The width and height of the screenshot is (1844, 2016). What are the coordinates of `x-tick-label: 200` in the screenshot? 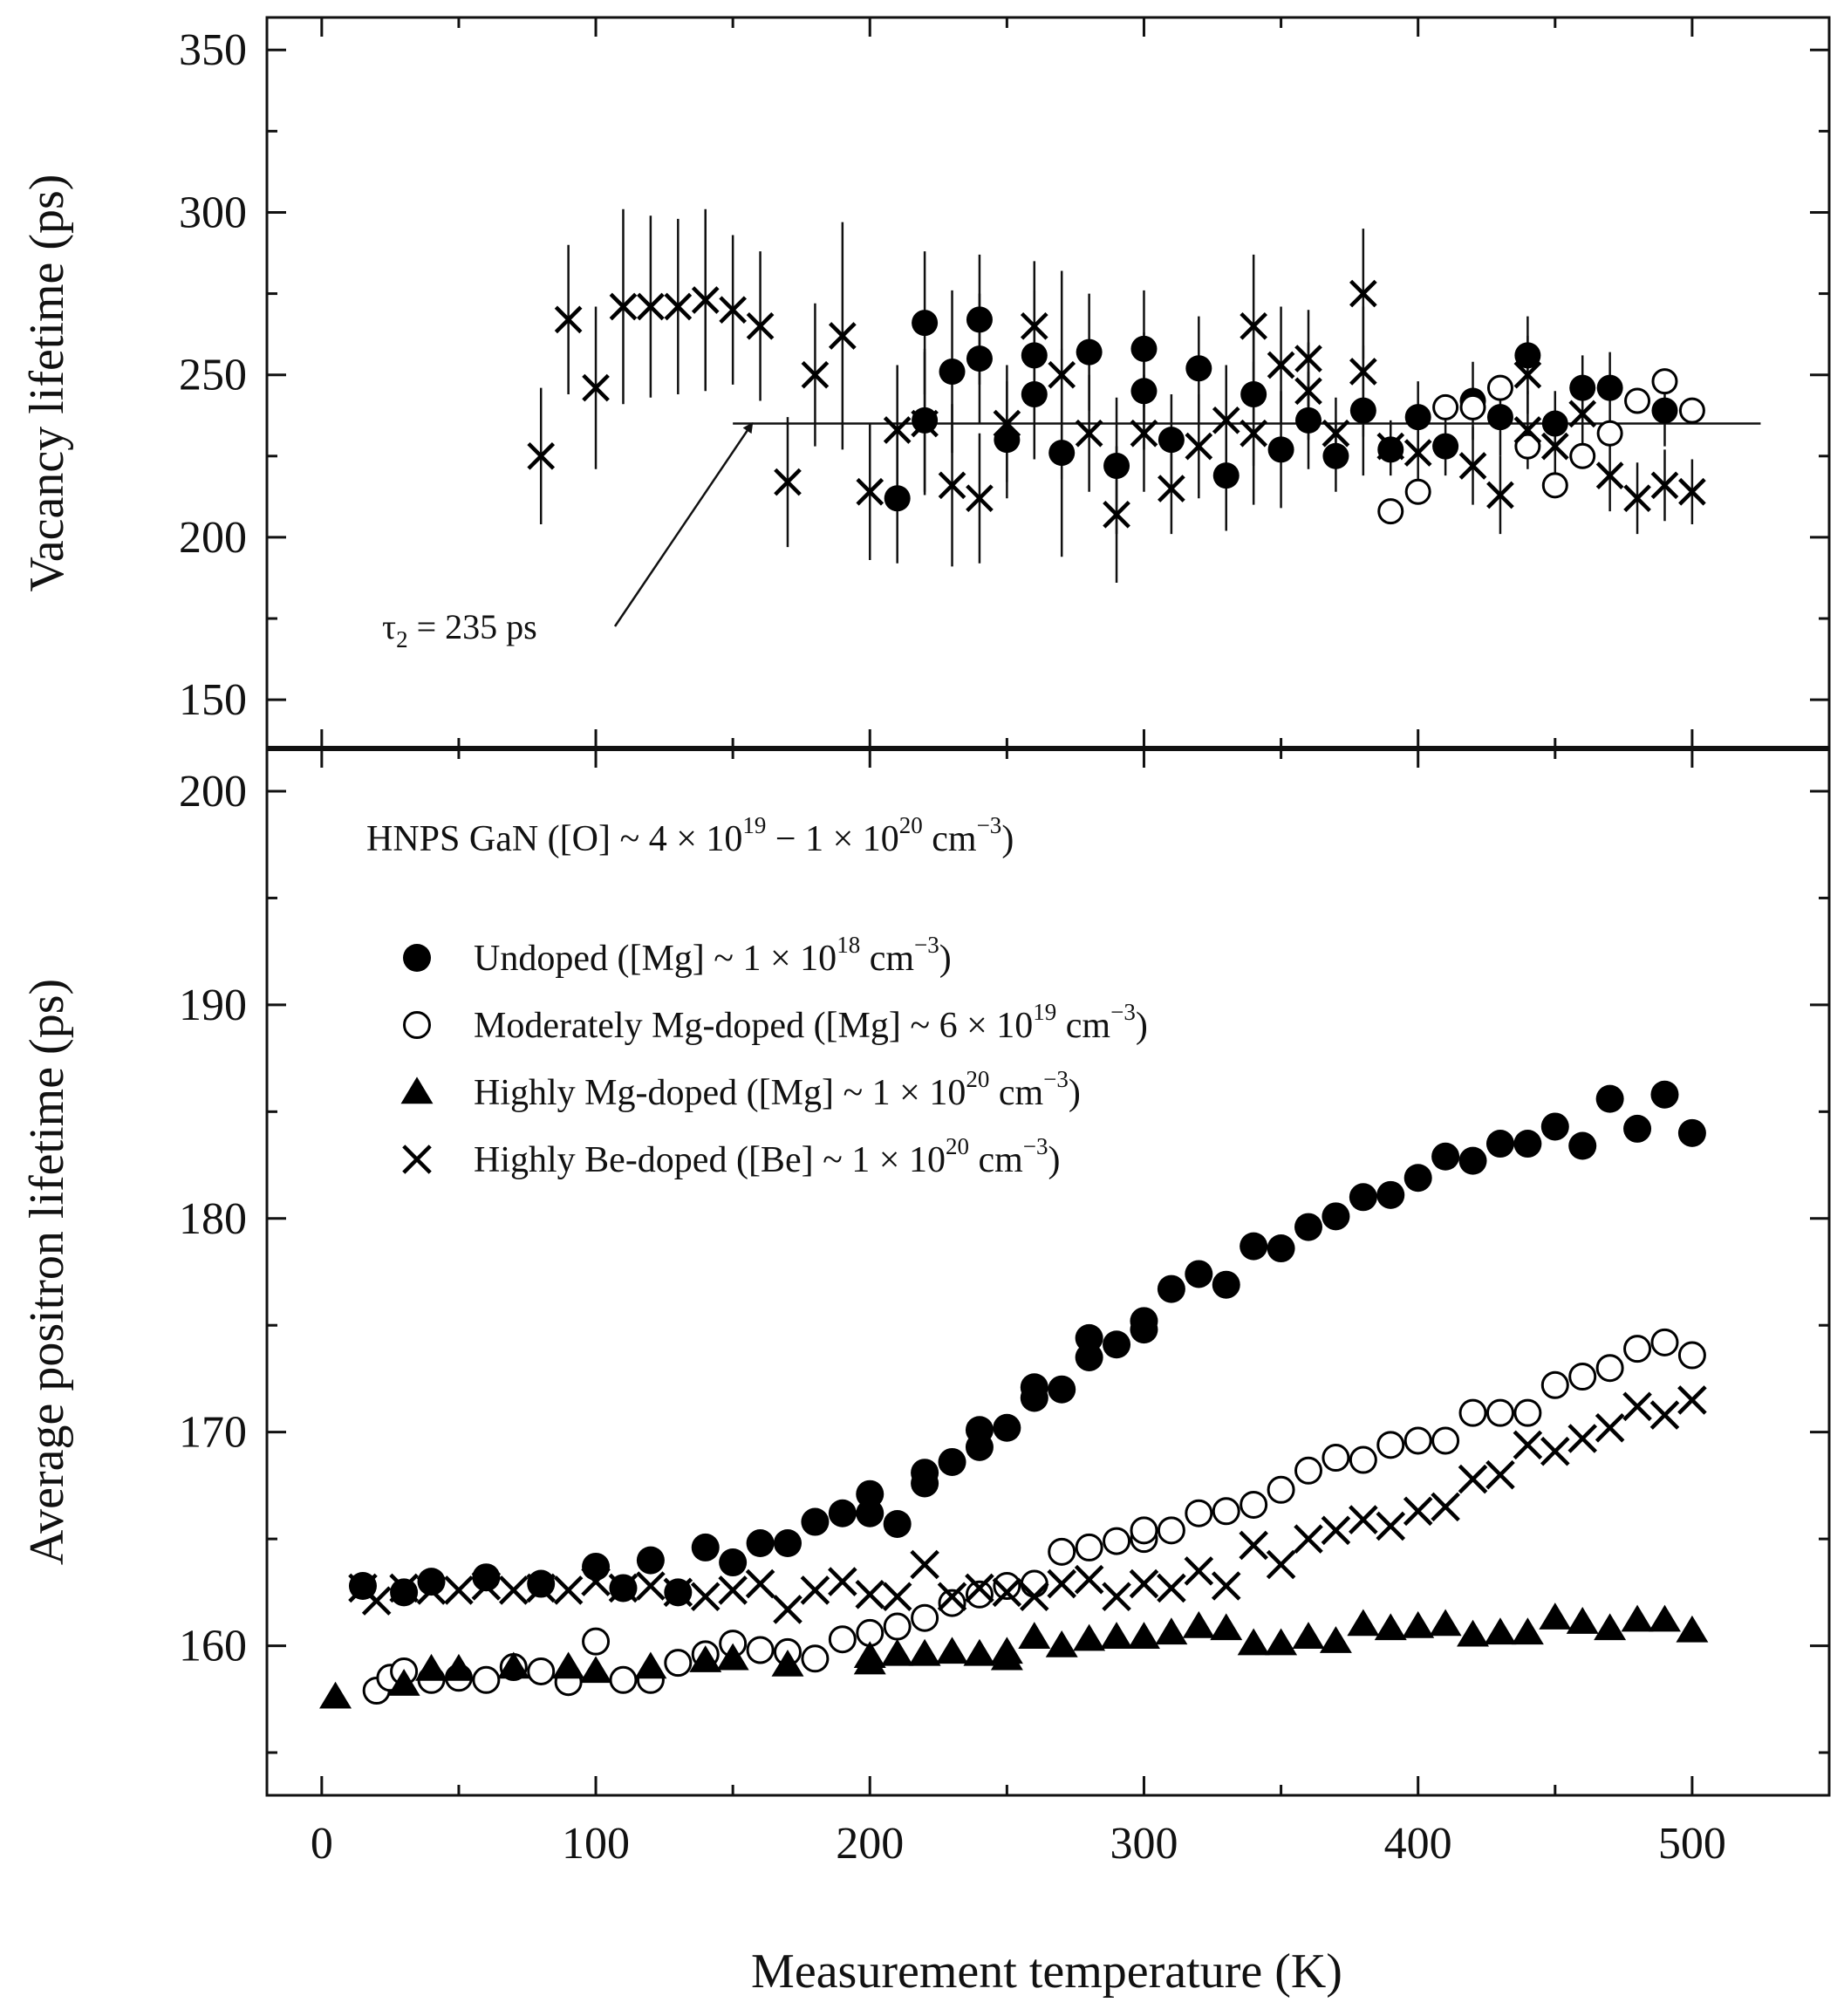 It's located at (870, 1844).